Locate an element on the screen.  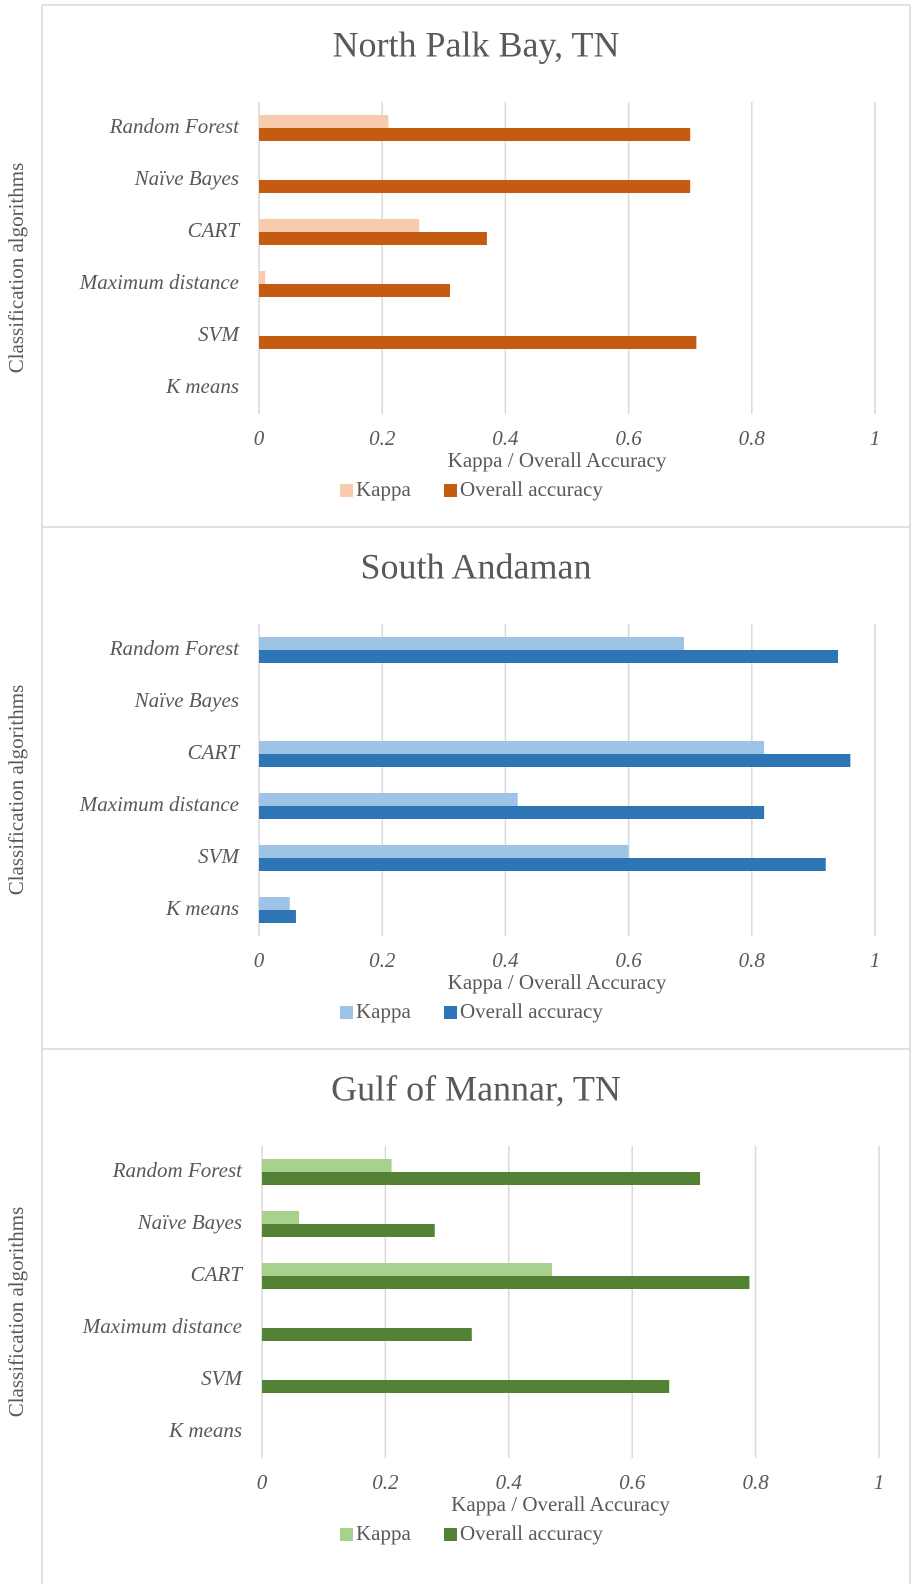
chart-title: Gulf of Mannar, TN is located at coordinates (476, 1088).